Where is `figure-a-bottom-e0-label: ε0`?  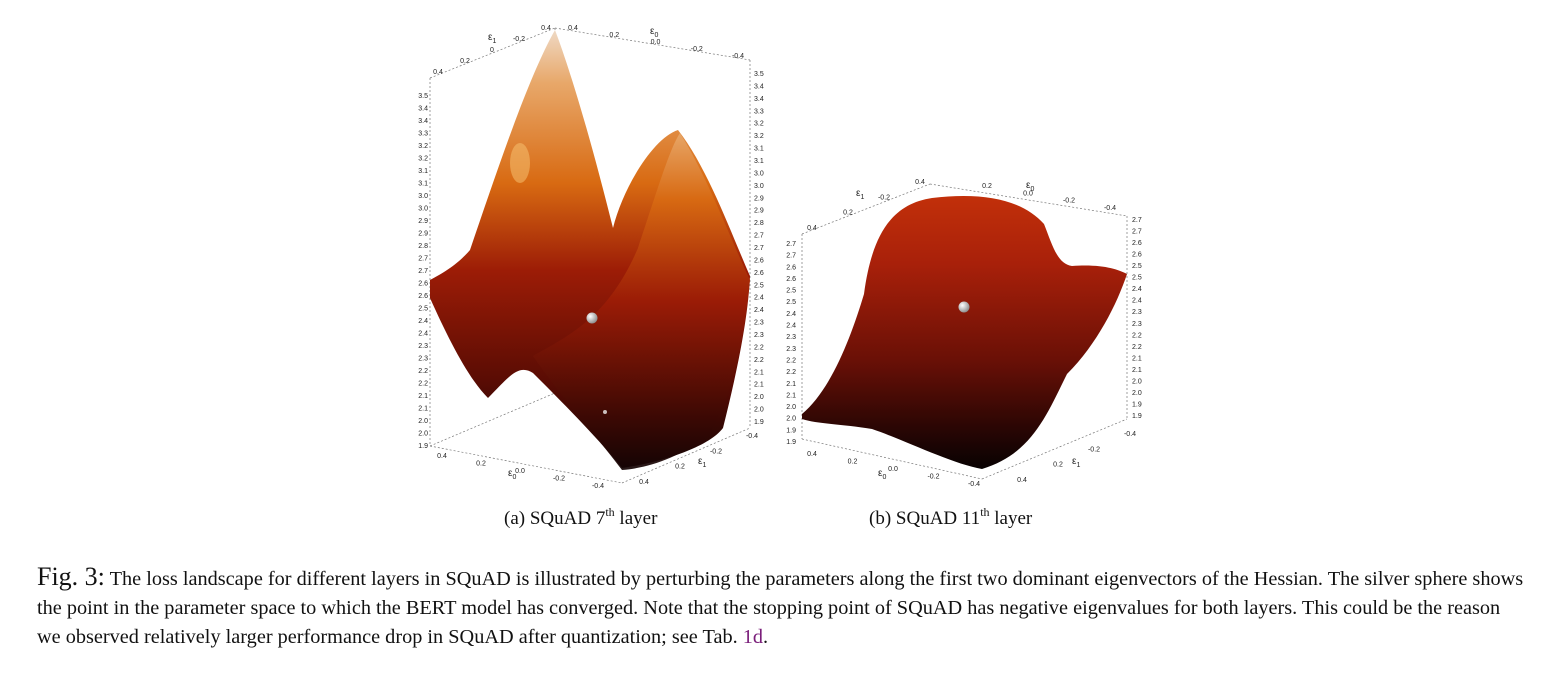 figure-a-bottom-e0-label: ε0 is located at coordinates (512, 474).